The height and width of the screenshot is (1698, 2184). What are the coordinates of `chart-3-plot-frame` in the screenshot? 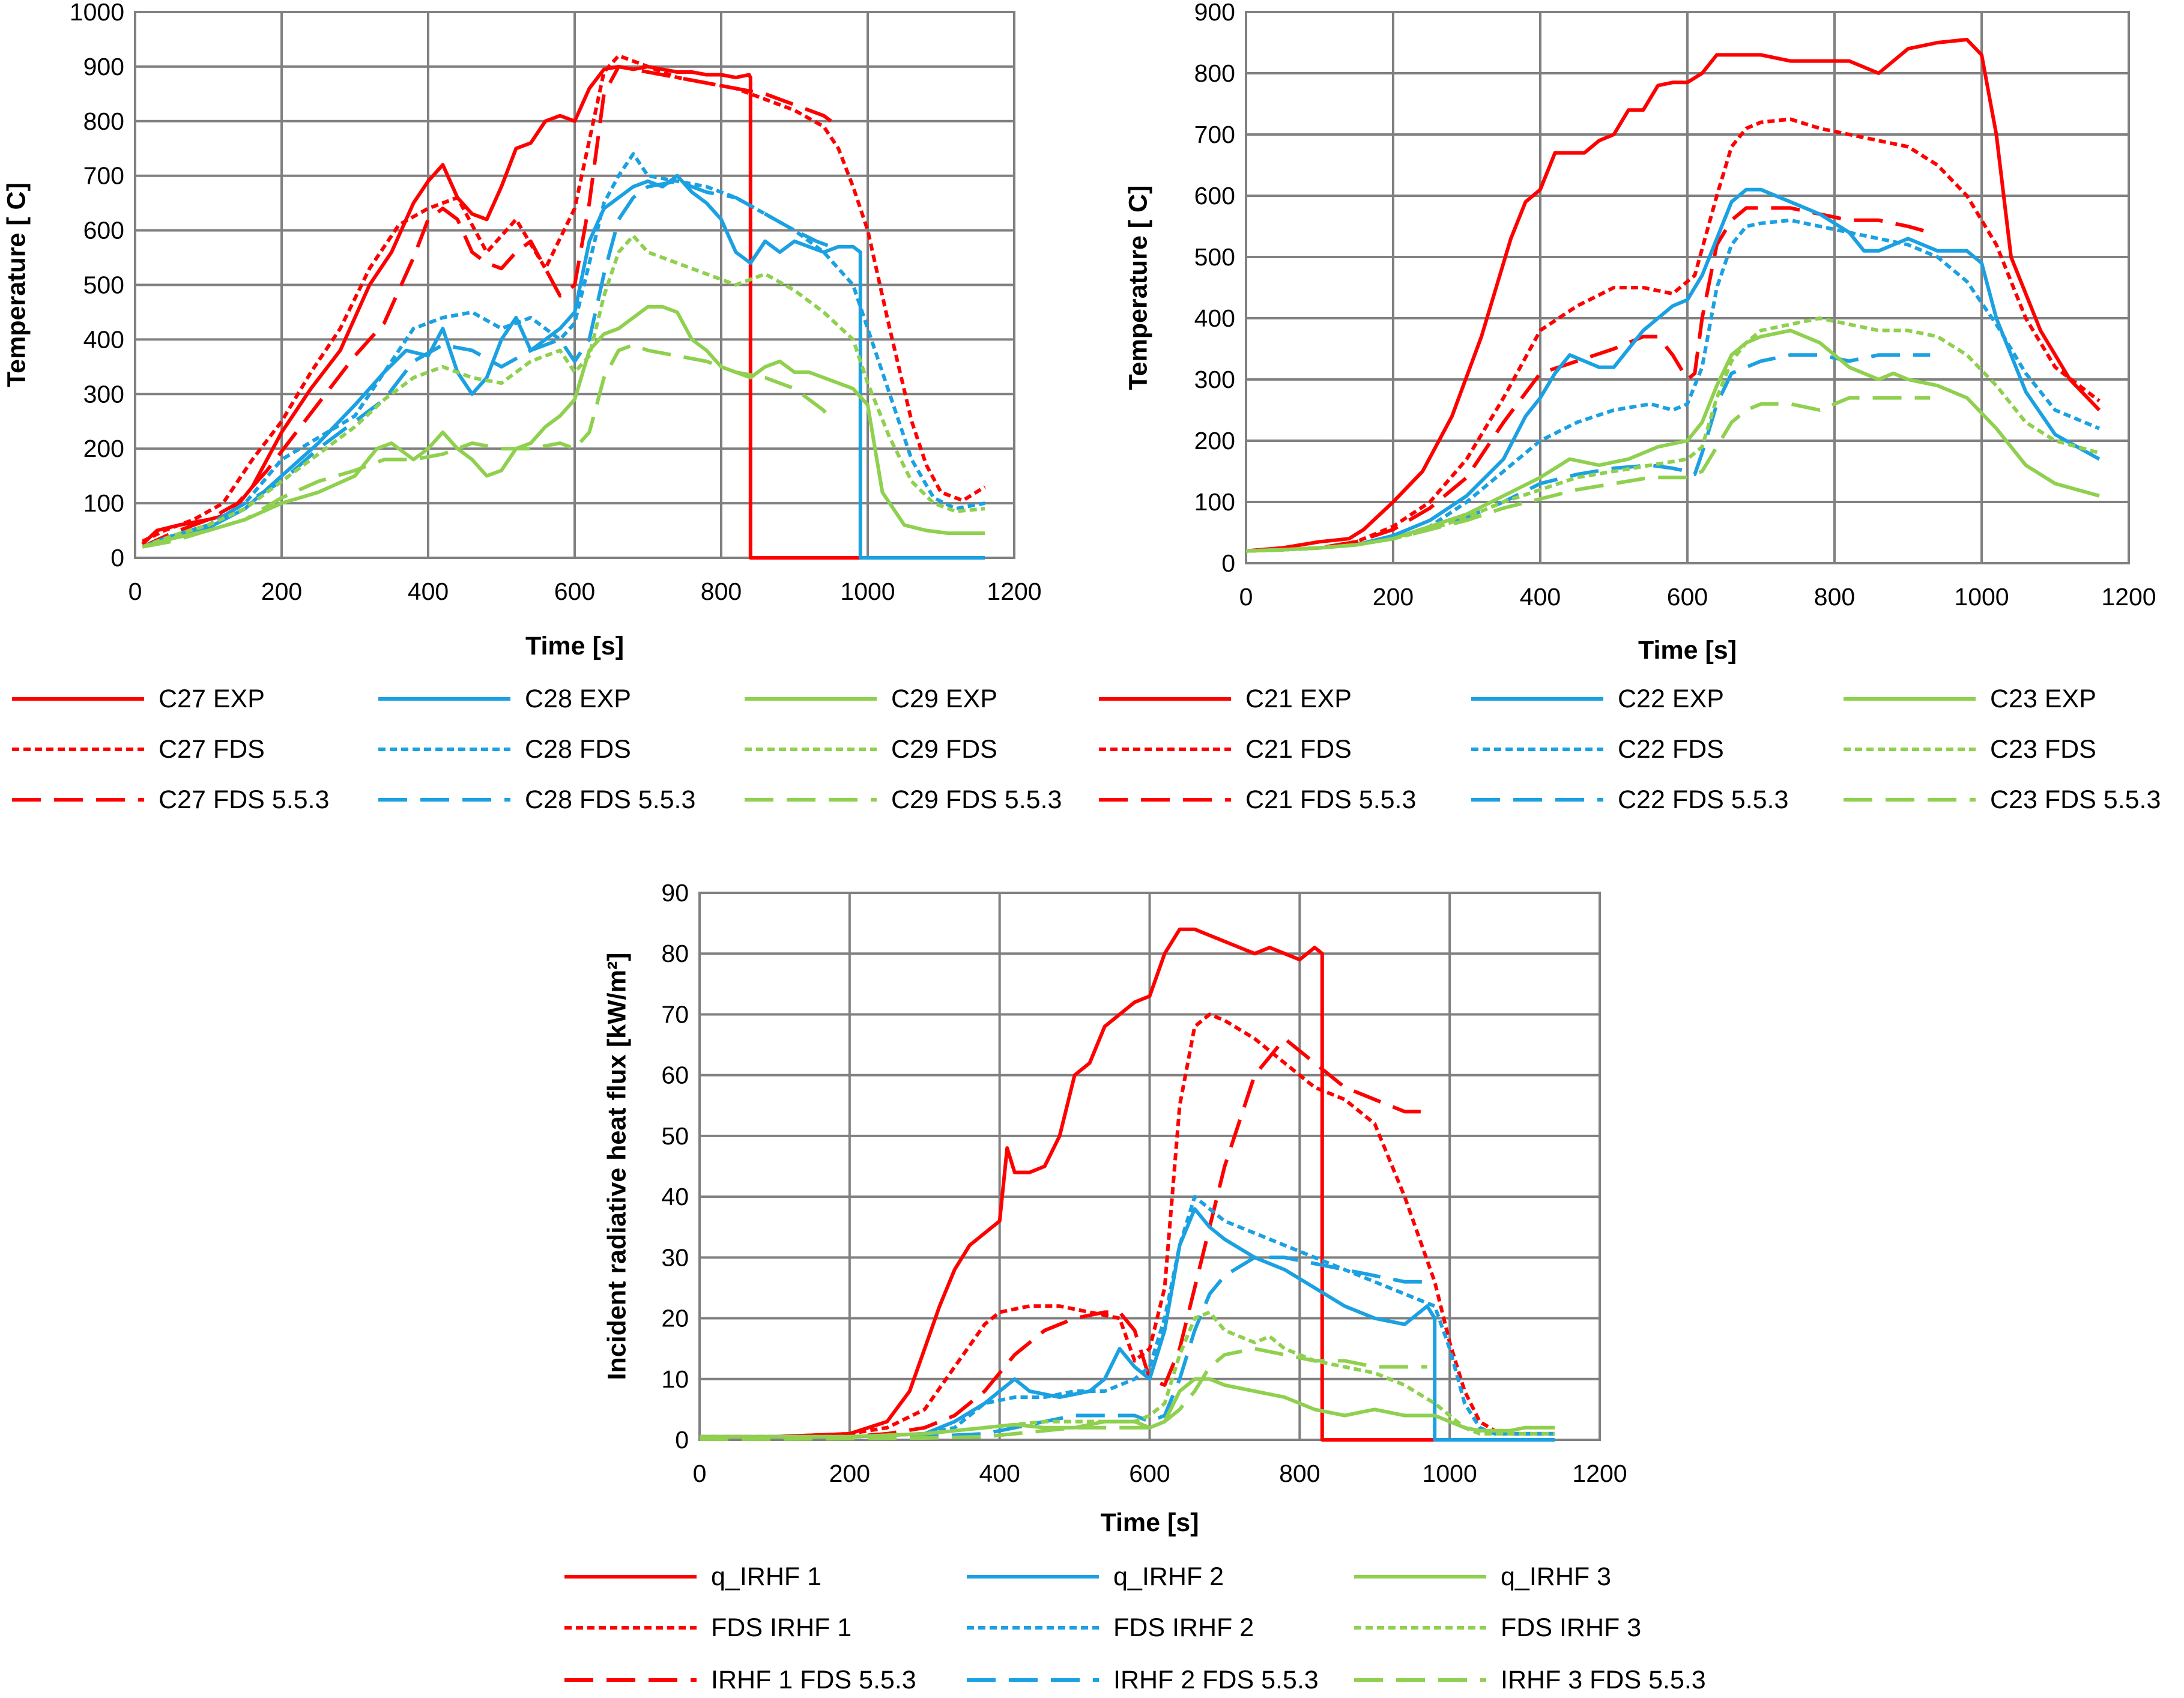 It's located at (1149, 1167).